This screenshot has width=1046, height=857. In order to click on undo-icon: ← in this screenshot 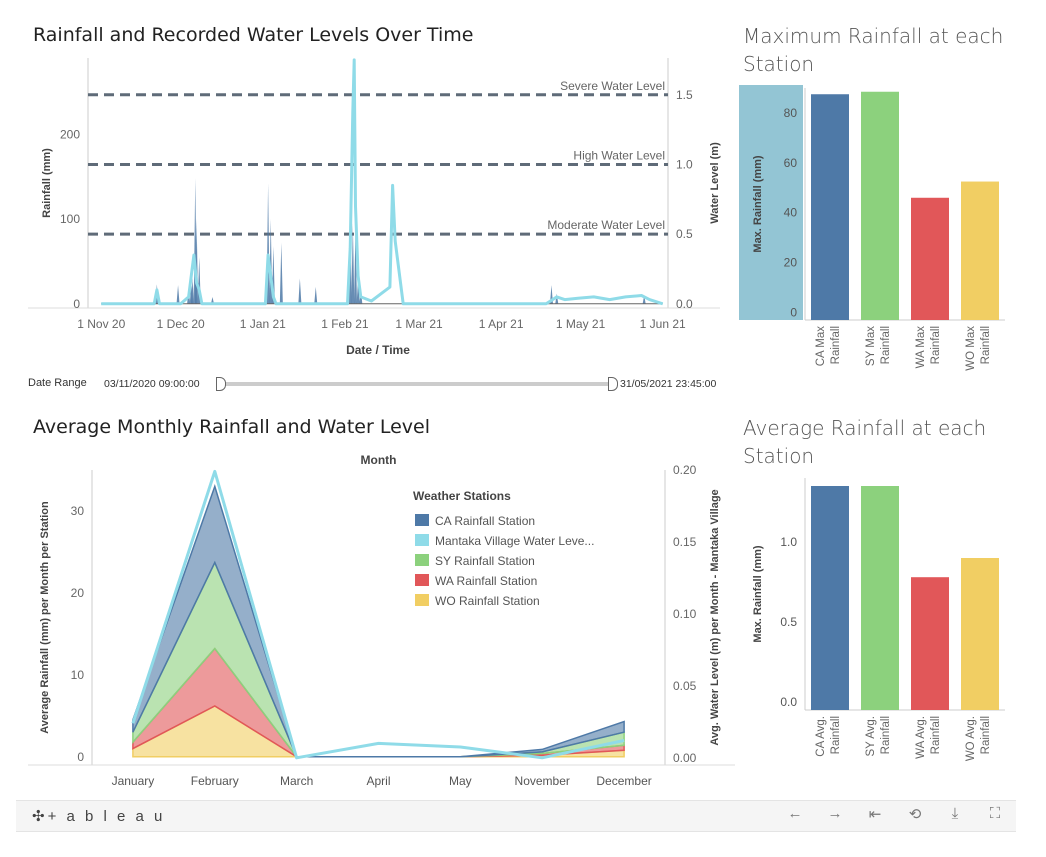, I will do `click(795, 813)`.